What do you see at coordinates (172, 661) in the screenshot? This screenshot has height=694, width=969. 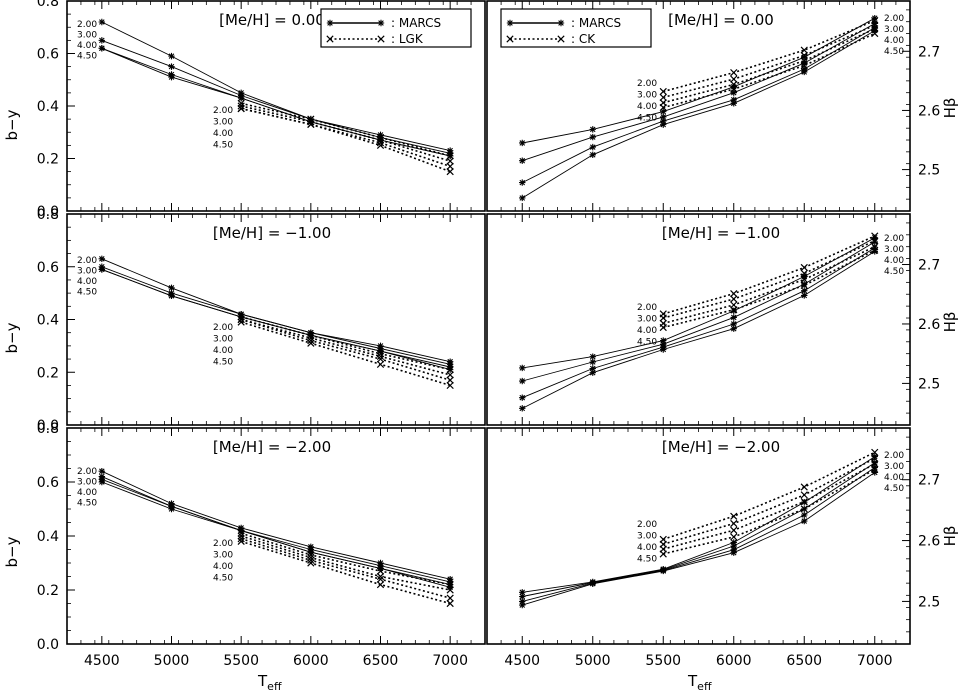 I see `x-tick-label: 5000` at bounding box center [172, 661].